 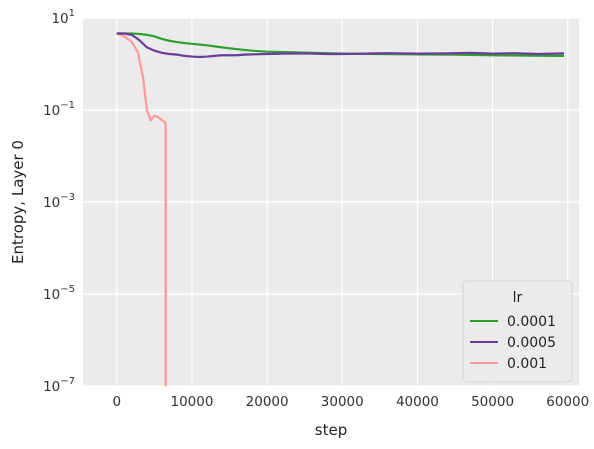 I want to click on legend-box, so click(x=517, y=331).